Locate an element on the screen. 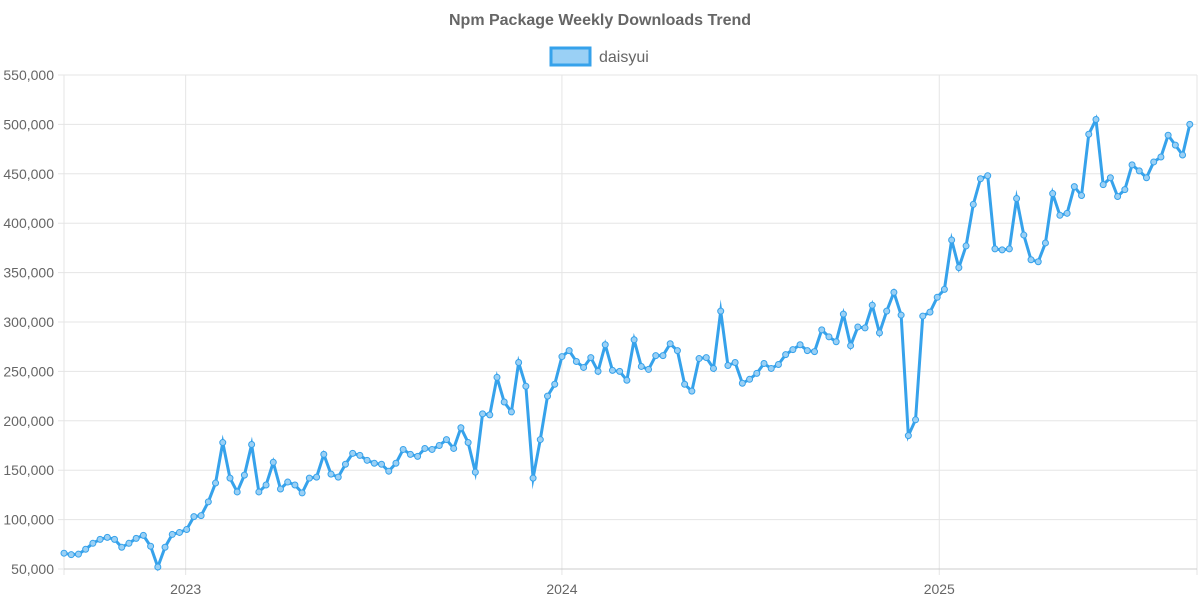 This screenshot has width=1200, height=600. legend: daisyui is located at coordinates (599, 56).